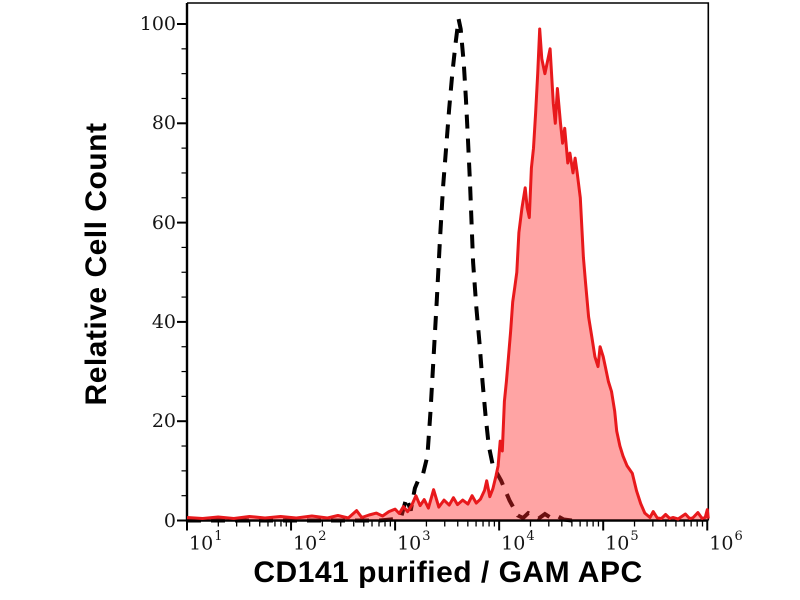  I want to click on x-tick-label: 10³, so click(414, 542).